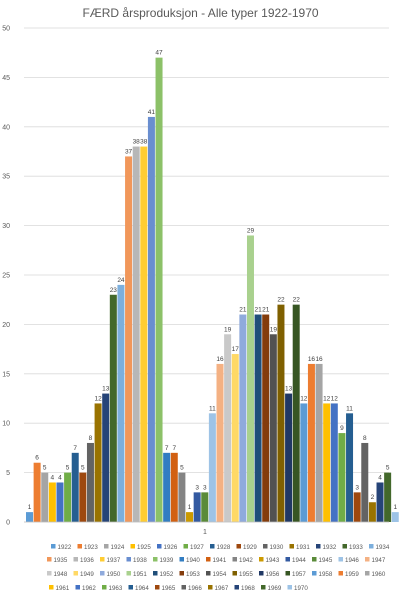  I want to click on bar-1958, so click(304, 462).